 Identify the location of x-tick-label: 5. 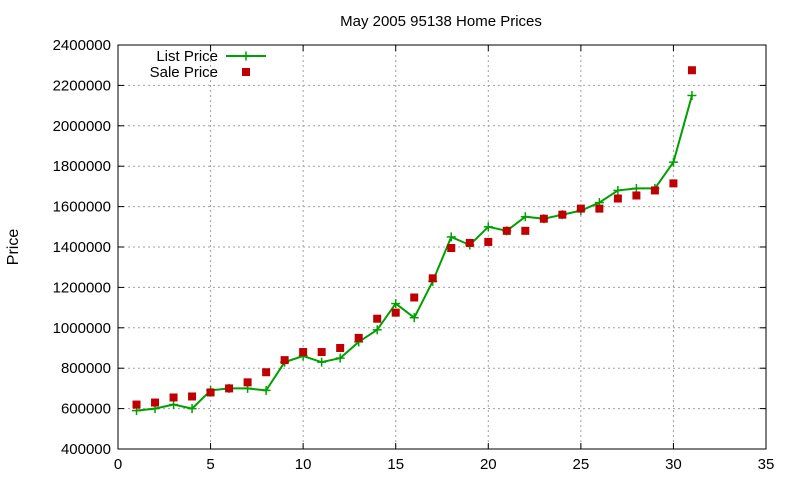
(210, 464).